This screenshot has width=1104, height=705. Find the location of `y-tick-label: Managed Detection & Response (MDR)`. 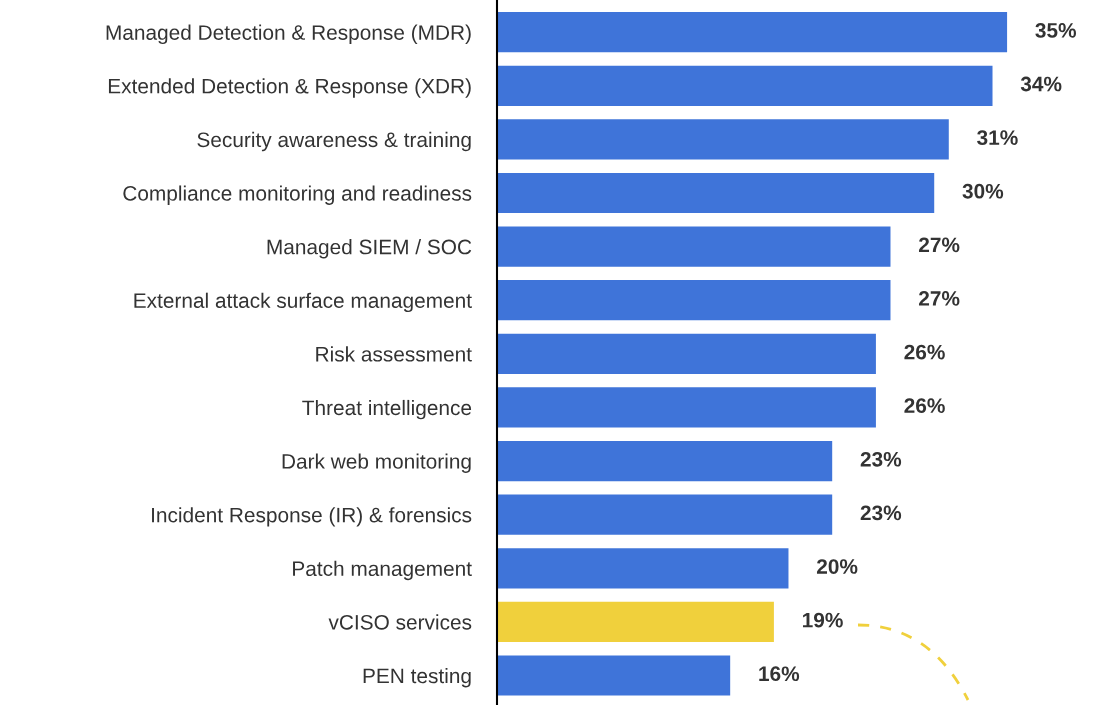

y-tick-label: Managed Detection & Response (MDR) is located at coordinates (288, 34).